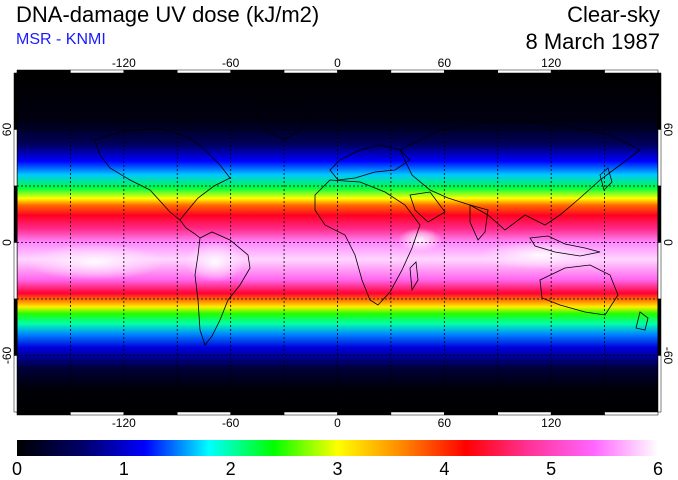  What do you see at coordinates (479, 222) in the screenshot?
I see `coast-india` at bounding box center [479, 222].